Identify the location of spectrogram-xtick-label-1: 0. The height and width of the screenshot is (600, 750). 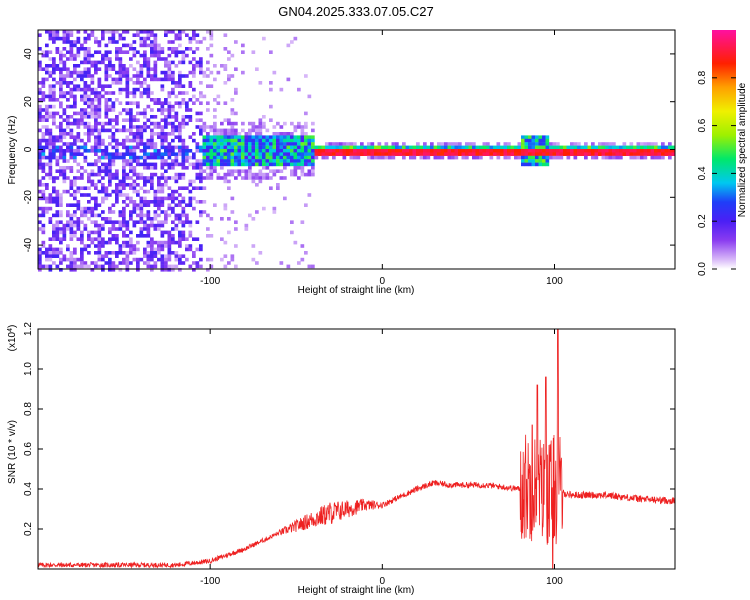
(383, 281).